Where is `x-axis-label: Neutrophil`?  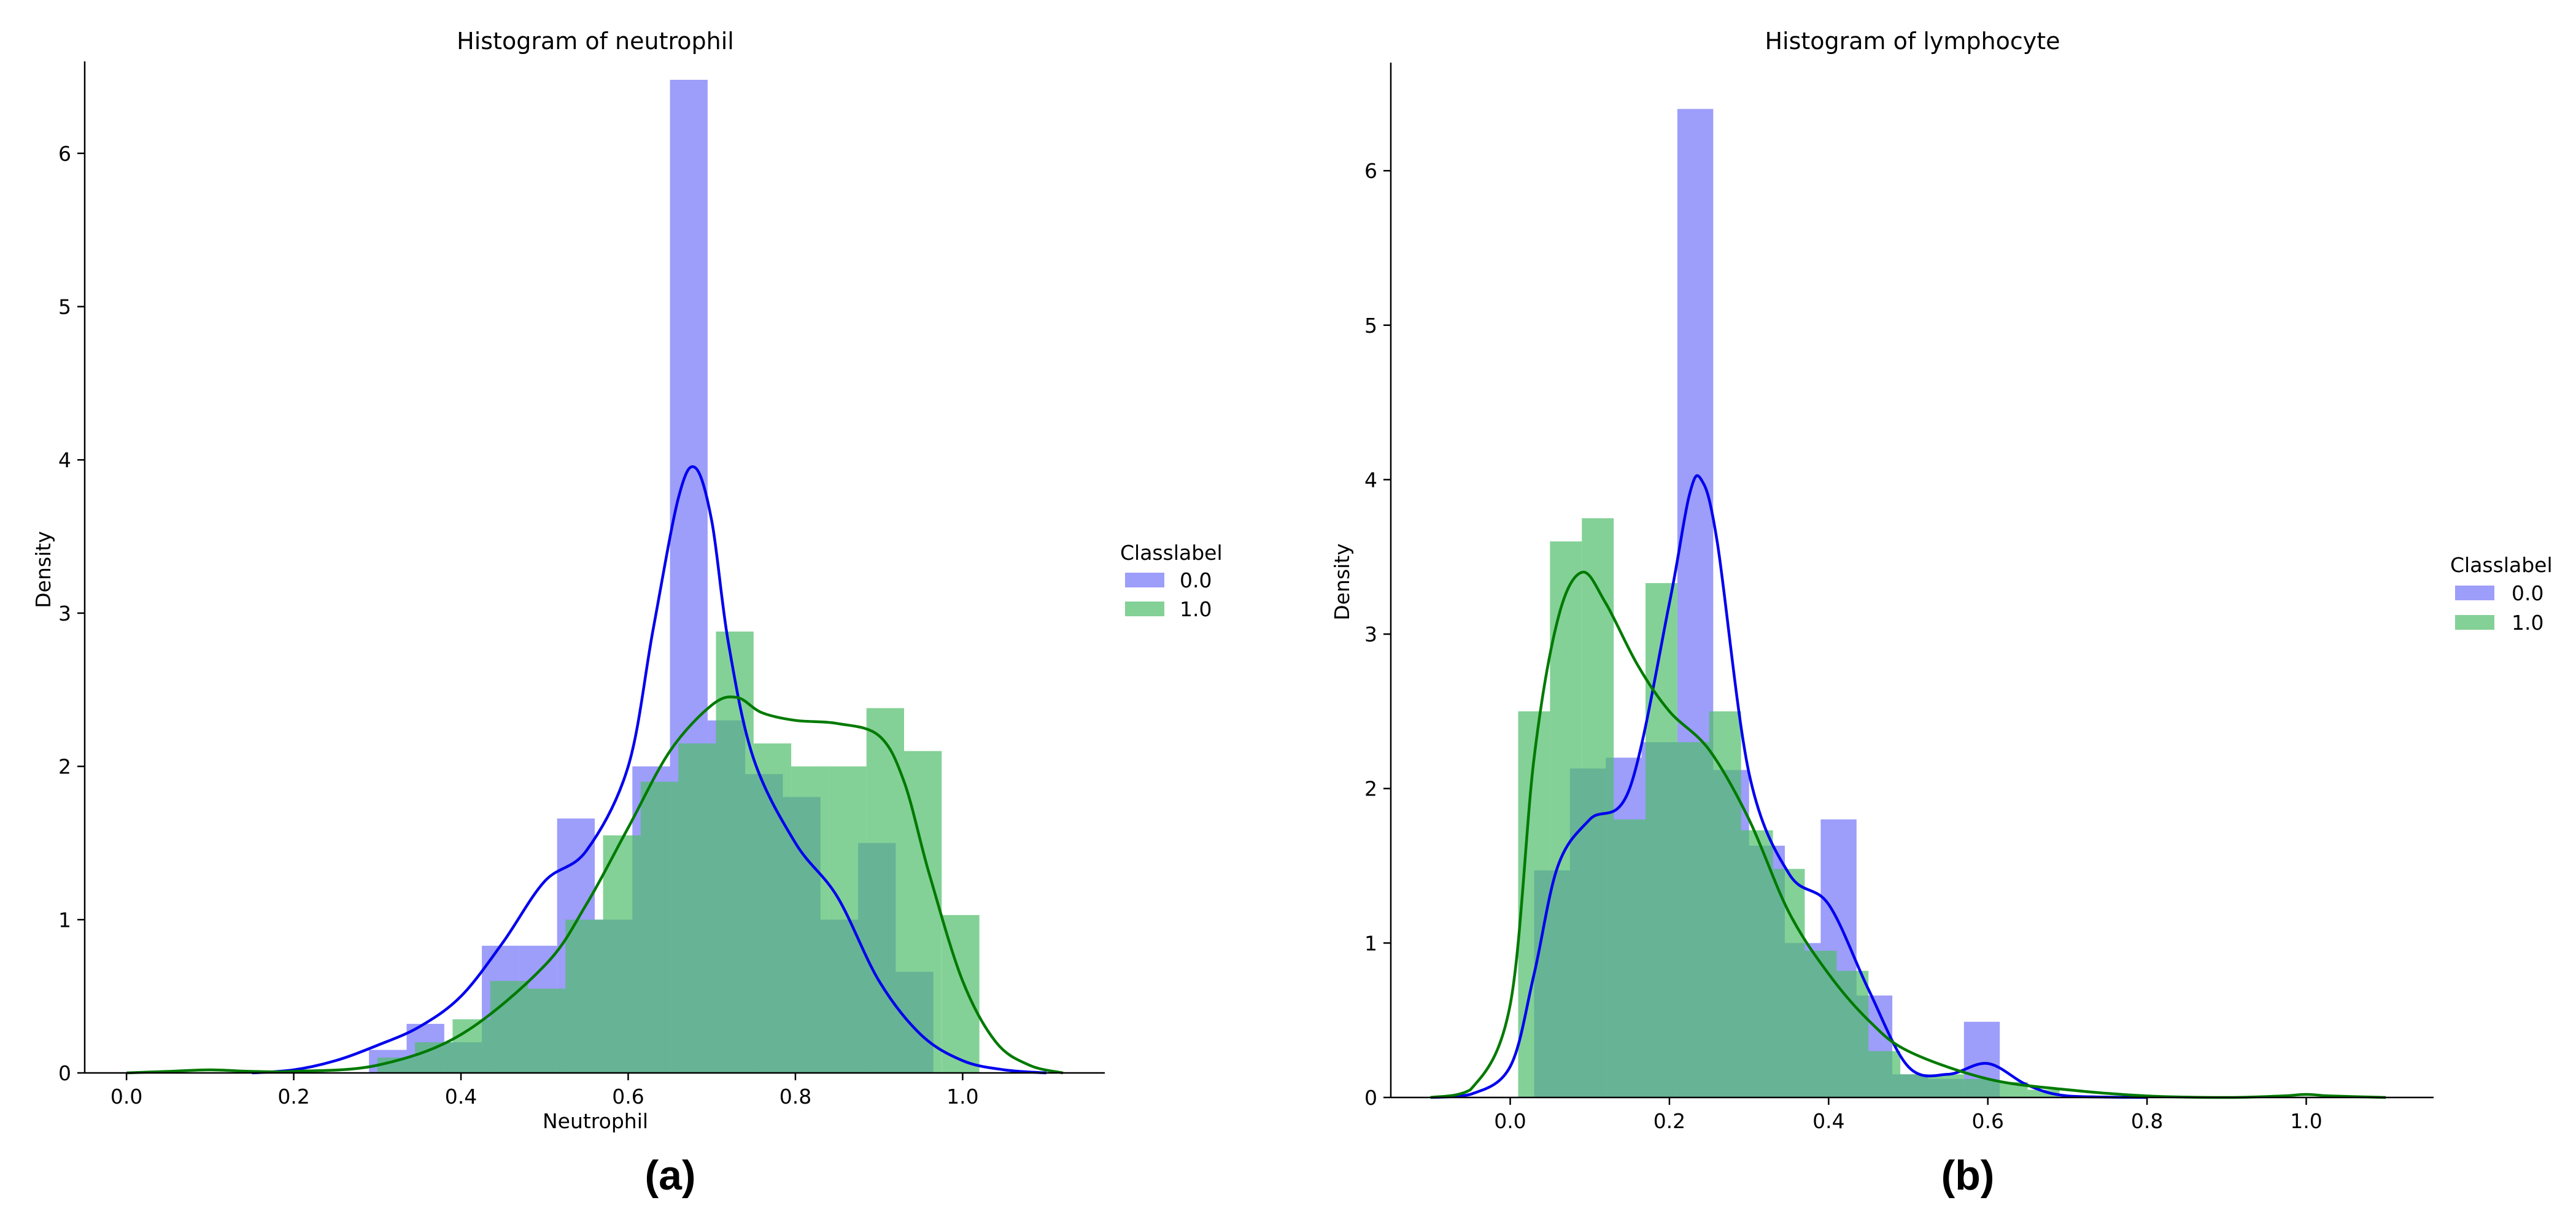
x-axis-label: Neutrophil is located at coordinates (595, 1121).